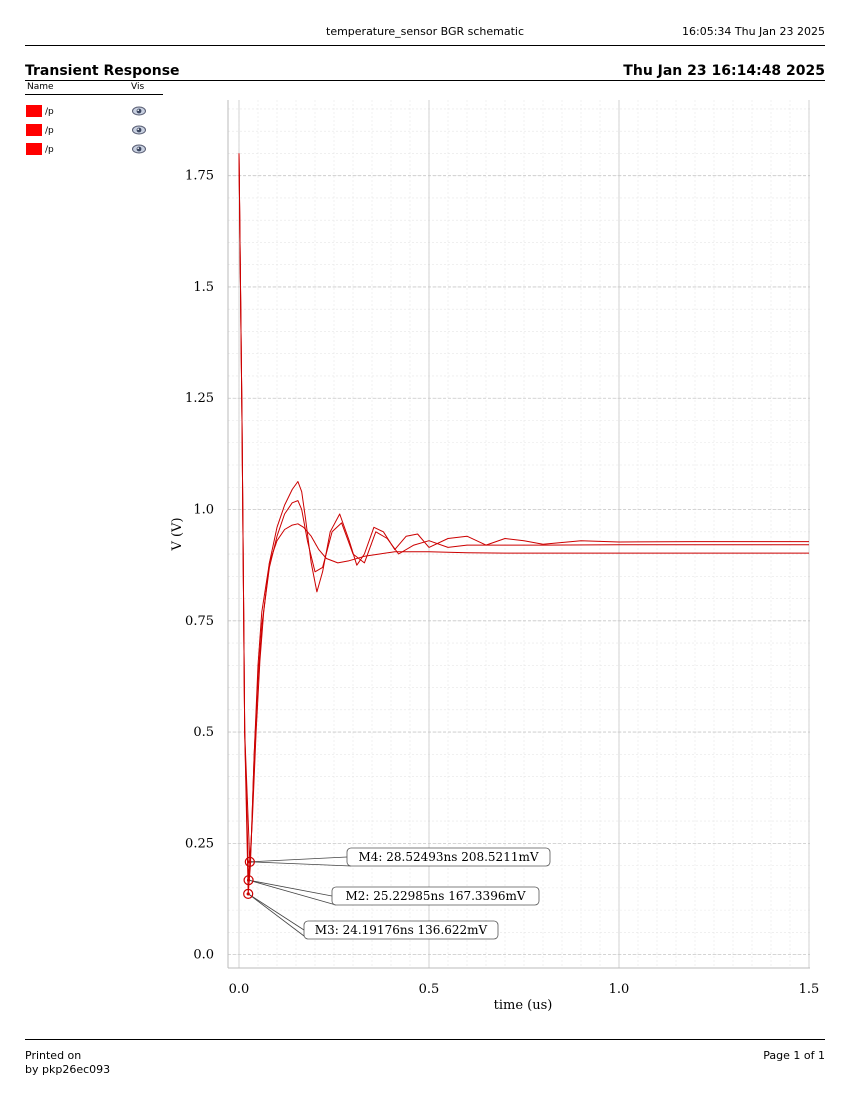  Describe the element at coordinates (809, 989) in the screenshot. I see `x-tick-label: 1.5` at that location.